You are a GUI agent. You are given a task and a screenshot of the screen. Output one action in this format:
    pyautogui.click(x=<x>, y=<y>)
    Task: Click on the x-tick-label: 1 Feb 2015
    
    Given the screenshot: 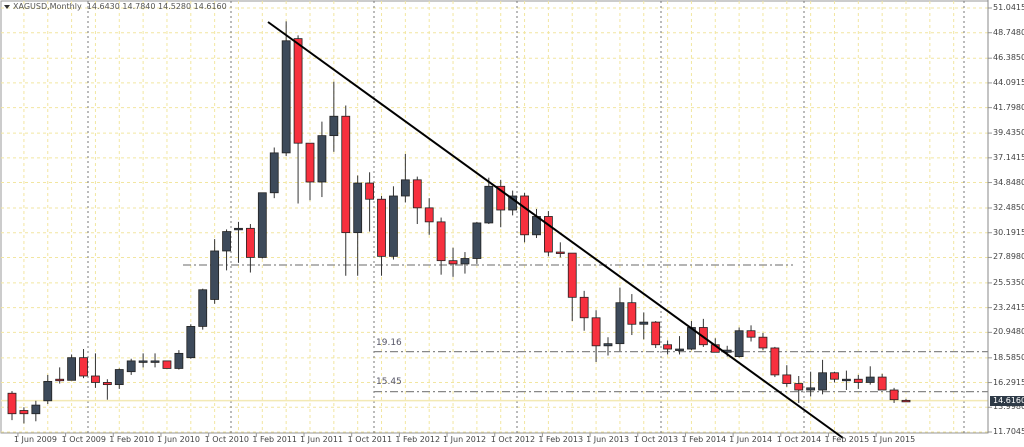 What is the action you would take?
    pyautogui.click(x=847, y=439)
    